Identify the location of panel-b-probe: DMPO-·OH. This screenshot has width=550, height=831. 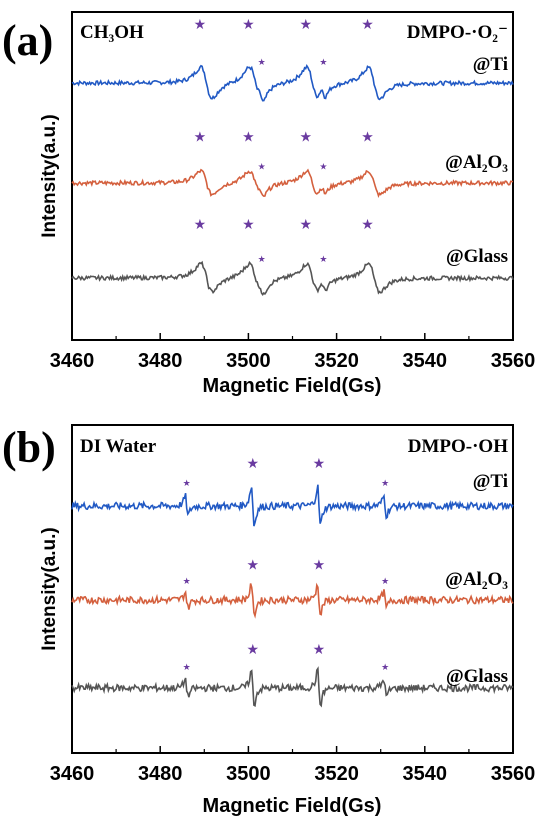
(458, 446).